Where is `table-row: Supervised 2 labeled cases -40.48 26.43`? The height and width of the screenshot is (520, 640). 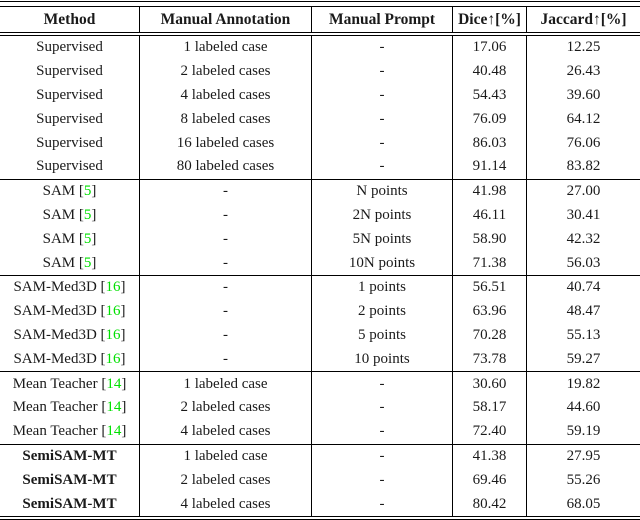
table-row: Supervised 2 labeled cases -40.48 26.43 is located at coordinates (320, 71).